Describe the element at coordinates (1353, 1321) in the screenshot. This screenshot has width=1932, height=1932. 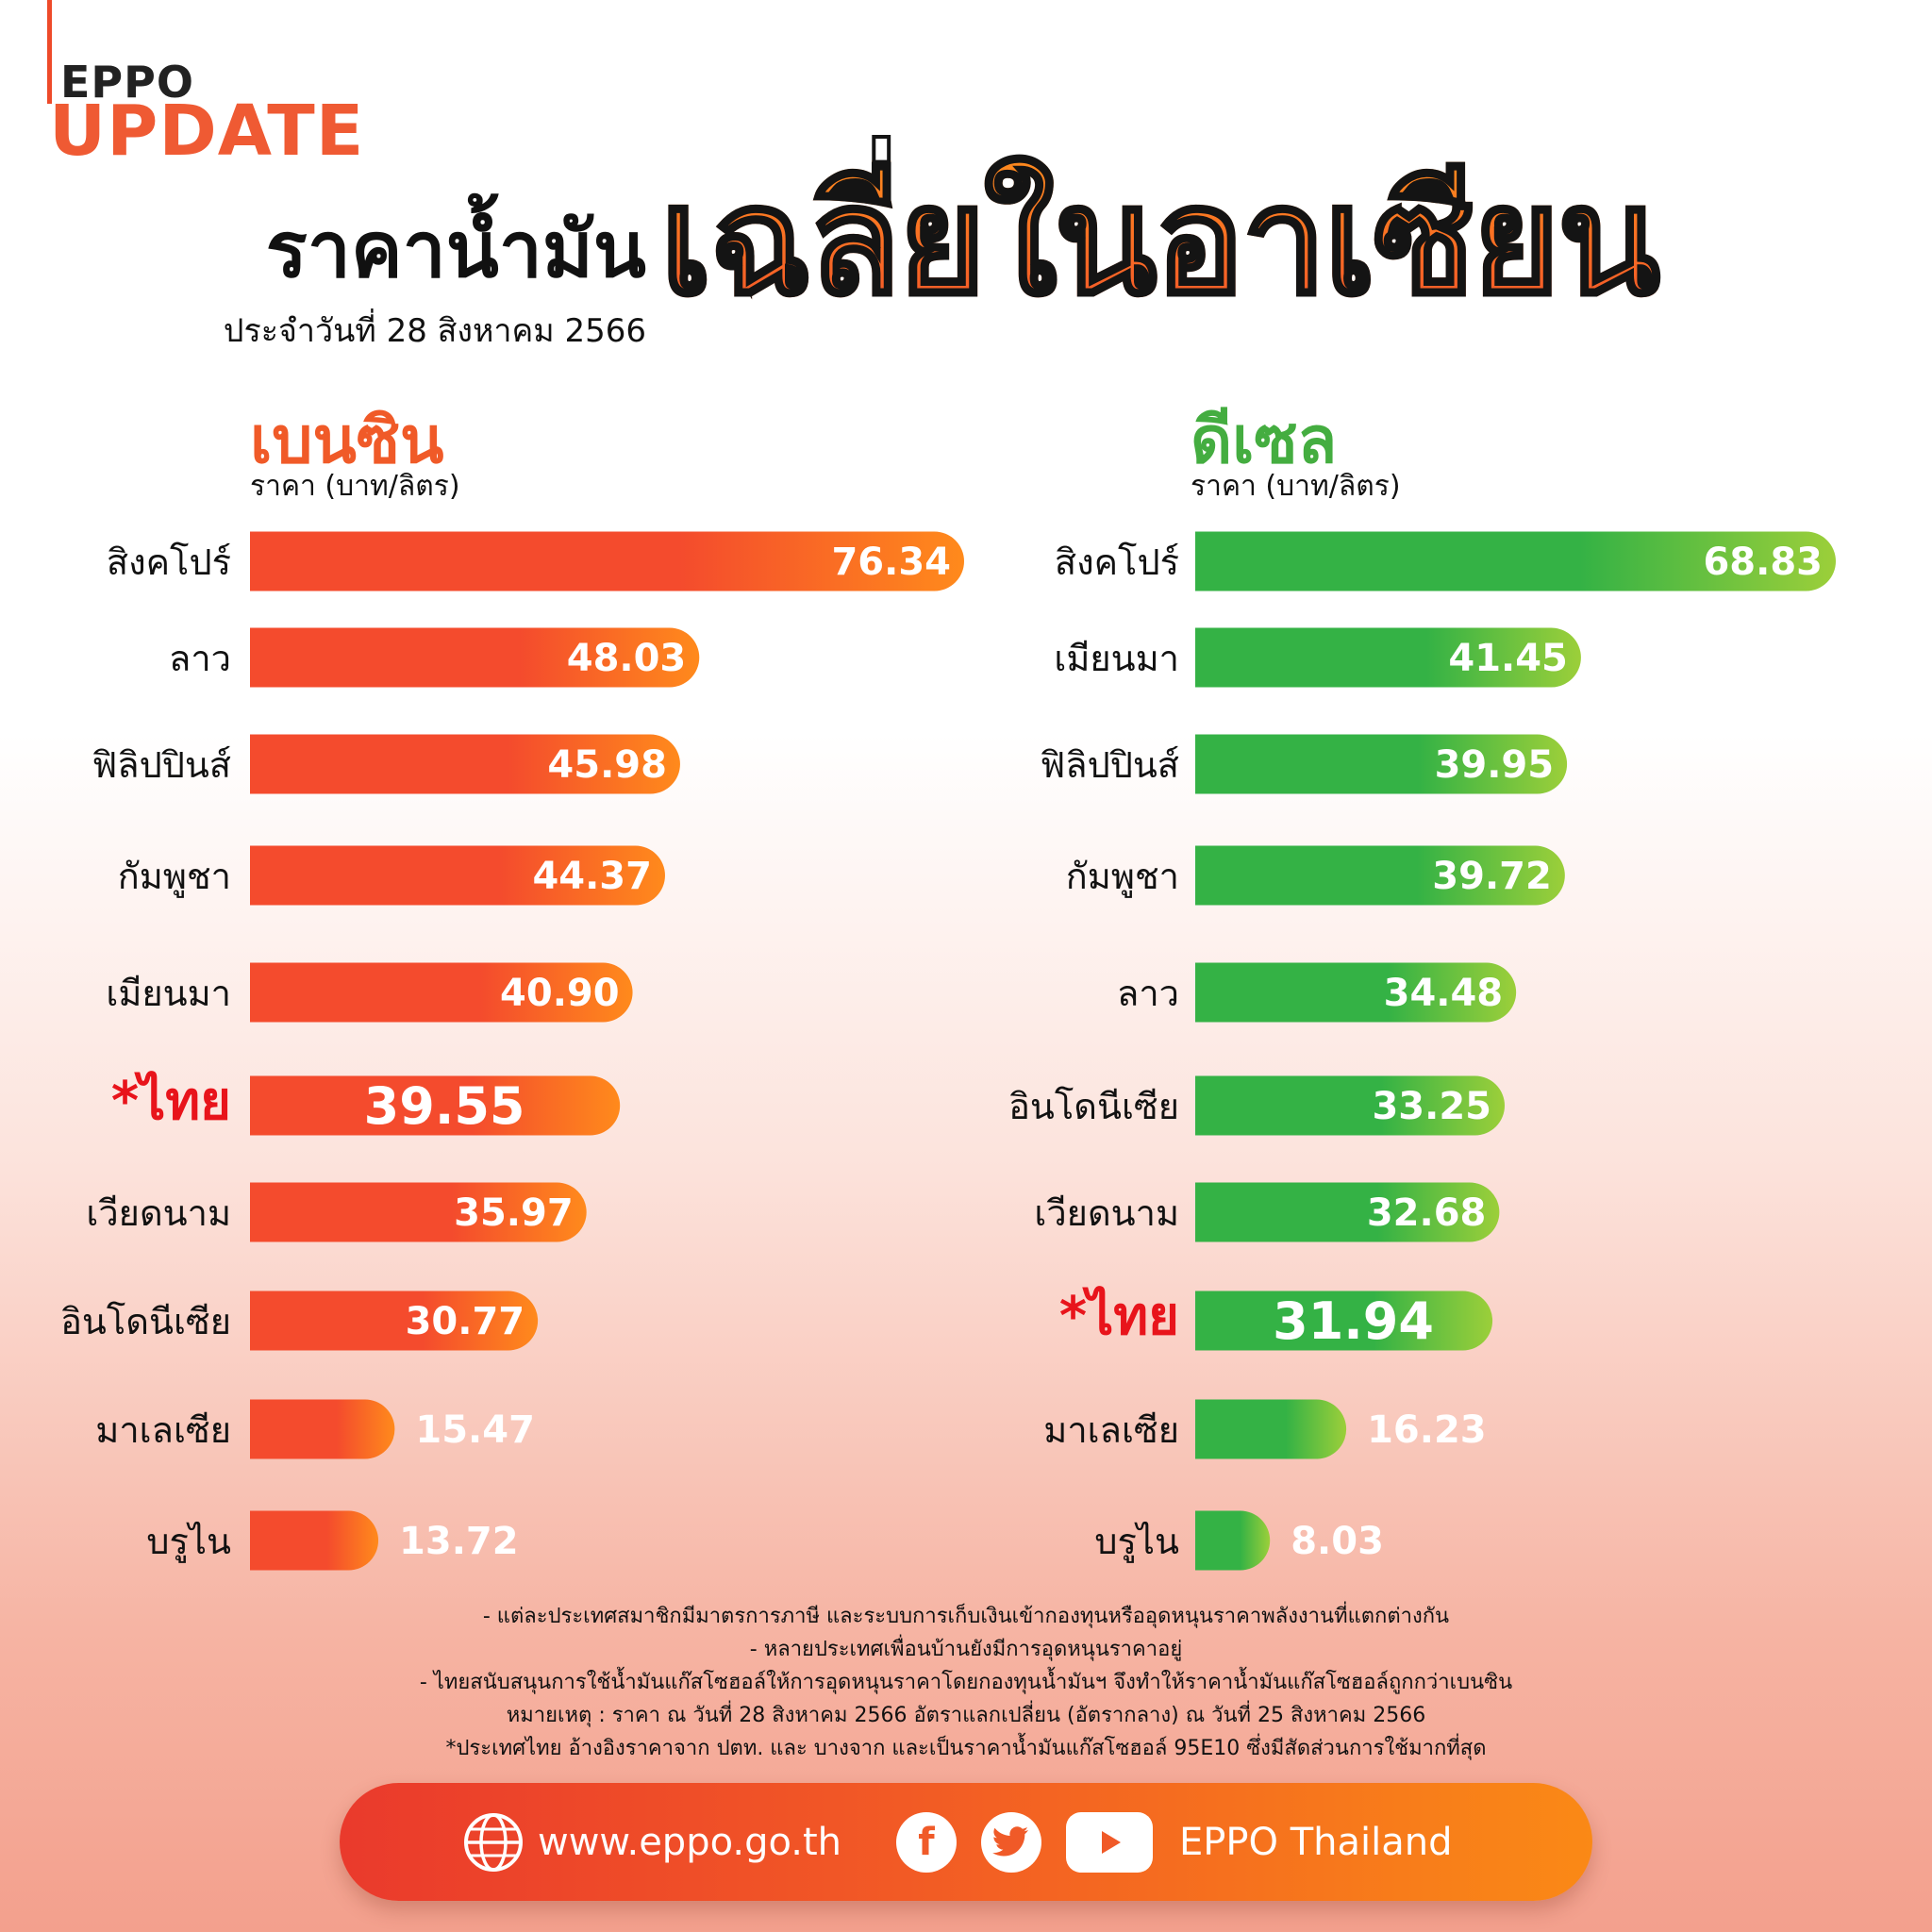
I see `value-label: 31.94` at that location.